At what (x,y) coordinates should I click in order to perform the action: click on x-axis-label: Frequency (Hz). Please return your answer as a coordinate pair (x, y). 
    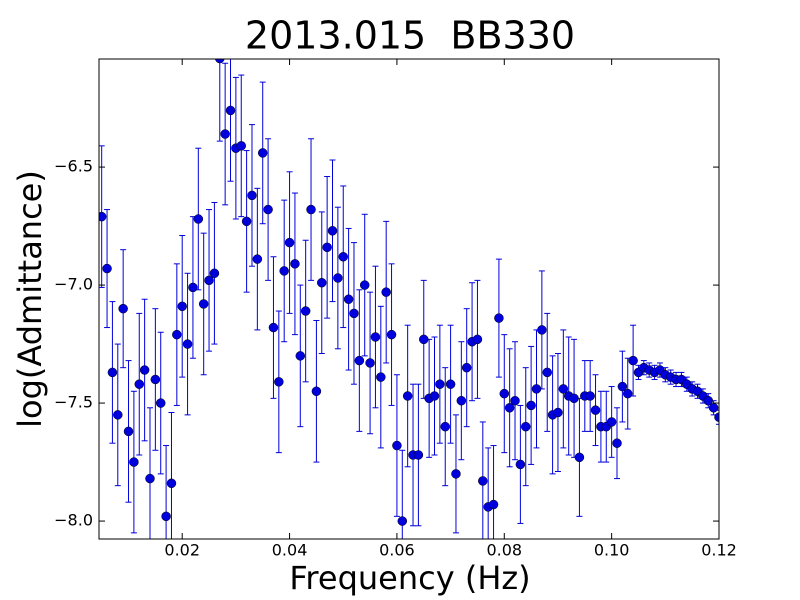
    Looking at the image, I should click on (409, 578).